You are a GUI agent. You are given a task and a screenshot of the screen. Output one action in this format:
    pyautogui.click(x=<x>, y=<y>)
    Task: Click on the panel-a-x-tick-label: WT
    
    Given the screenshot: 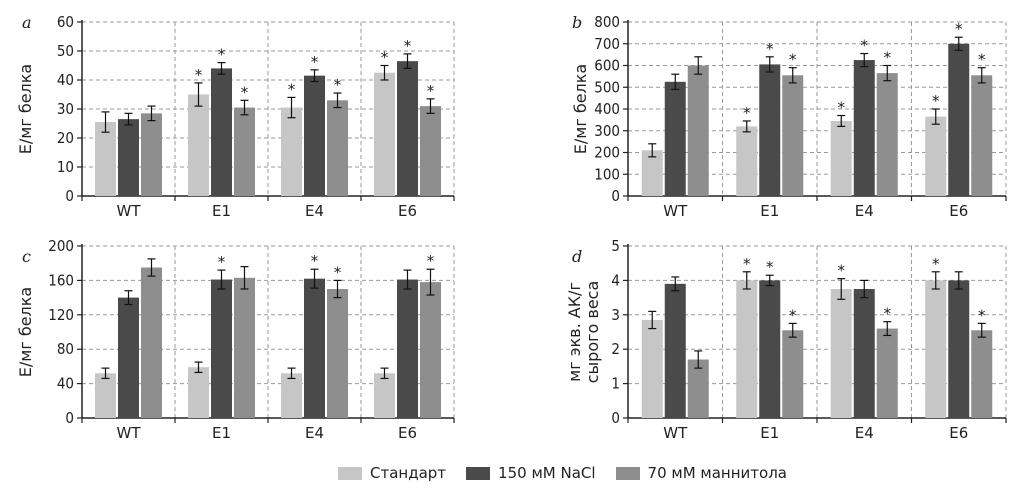 What is the action you would take?
    pyautogui.click(x=129, y=211)
    